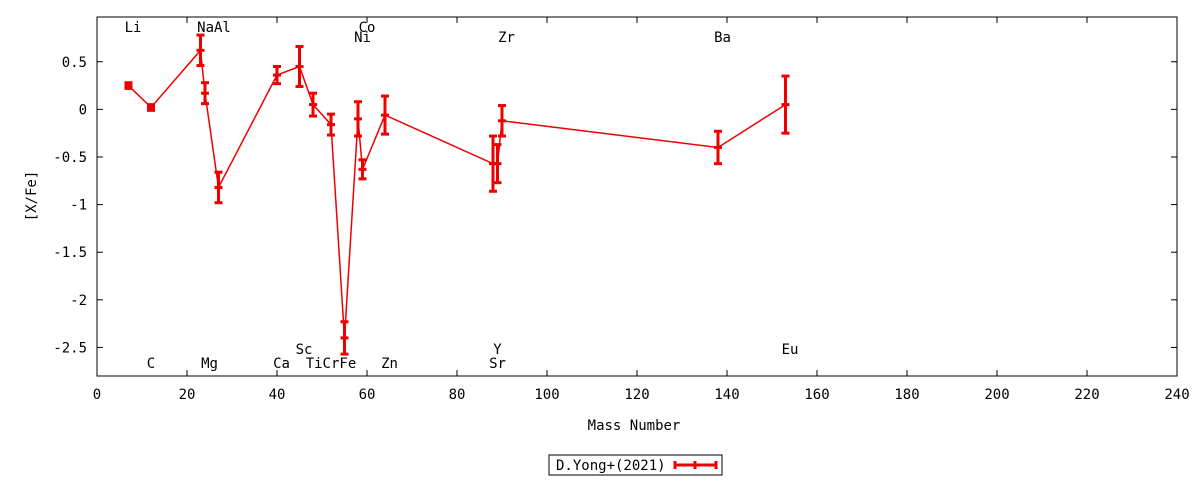 This screenshot has width=1200, height=480. Describe the element at coordinates (816, 395) in the screenshot. I see `x-tick-label: 160` at that location.